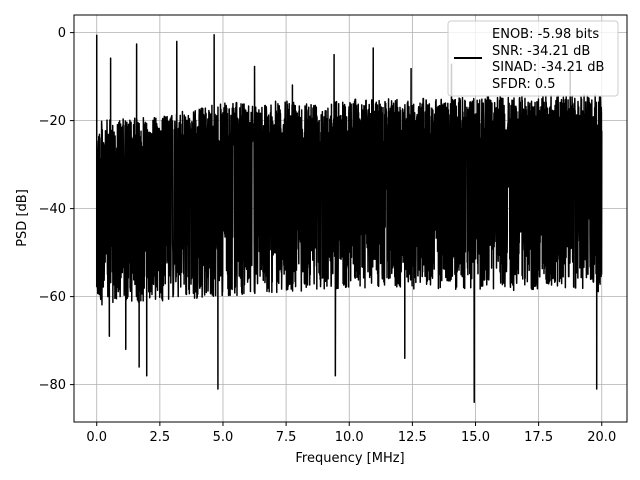 The height and width of the screenshot is (480, 640). I want to click on x-tick-label: 7.5, so click(286, 437).